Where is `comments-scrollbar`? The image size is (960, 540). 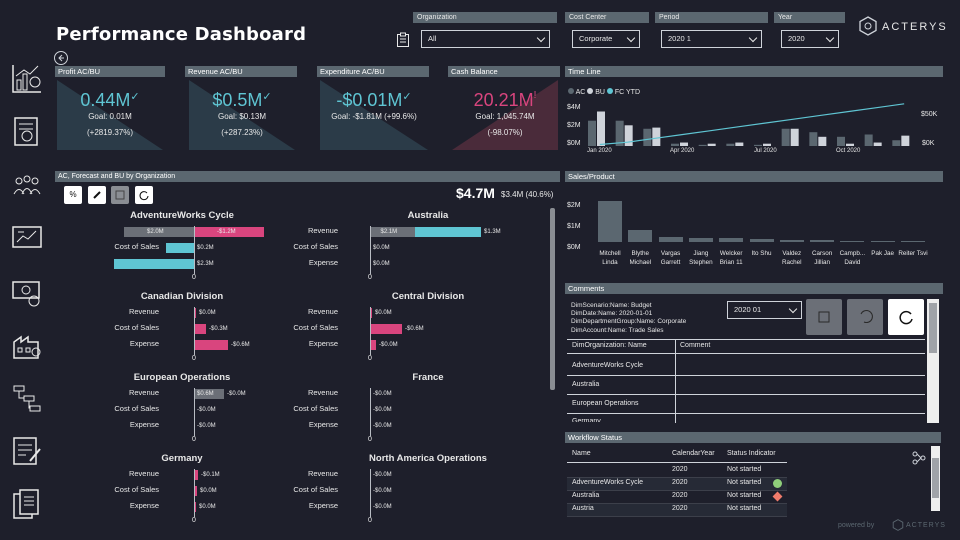 comments-scrollbar is located at coordinates (933, 361).